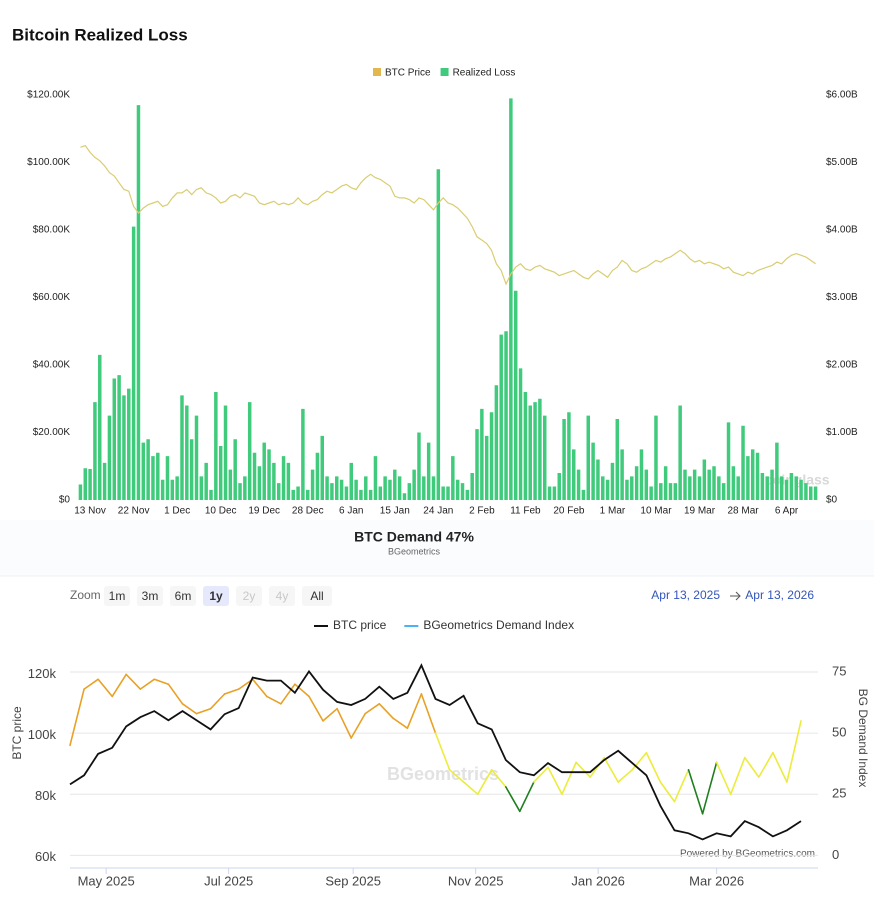 This screenshot has height=900, width=874. Describe the element at coordinates (308, 511) in the screenshot. I see `x-tick-label: 28 Dec` at that location.